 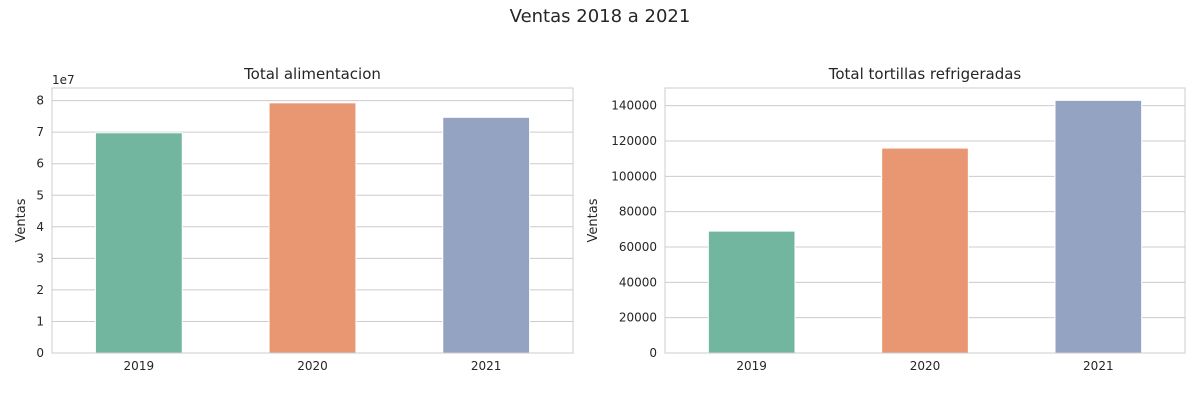 What do you see at coordinates (40, 290) in the screenshot?
I see `y-tick-label: 2` at bounding box center [40, 290].